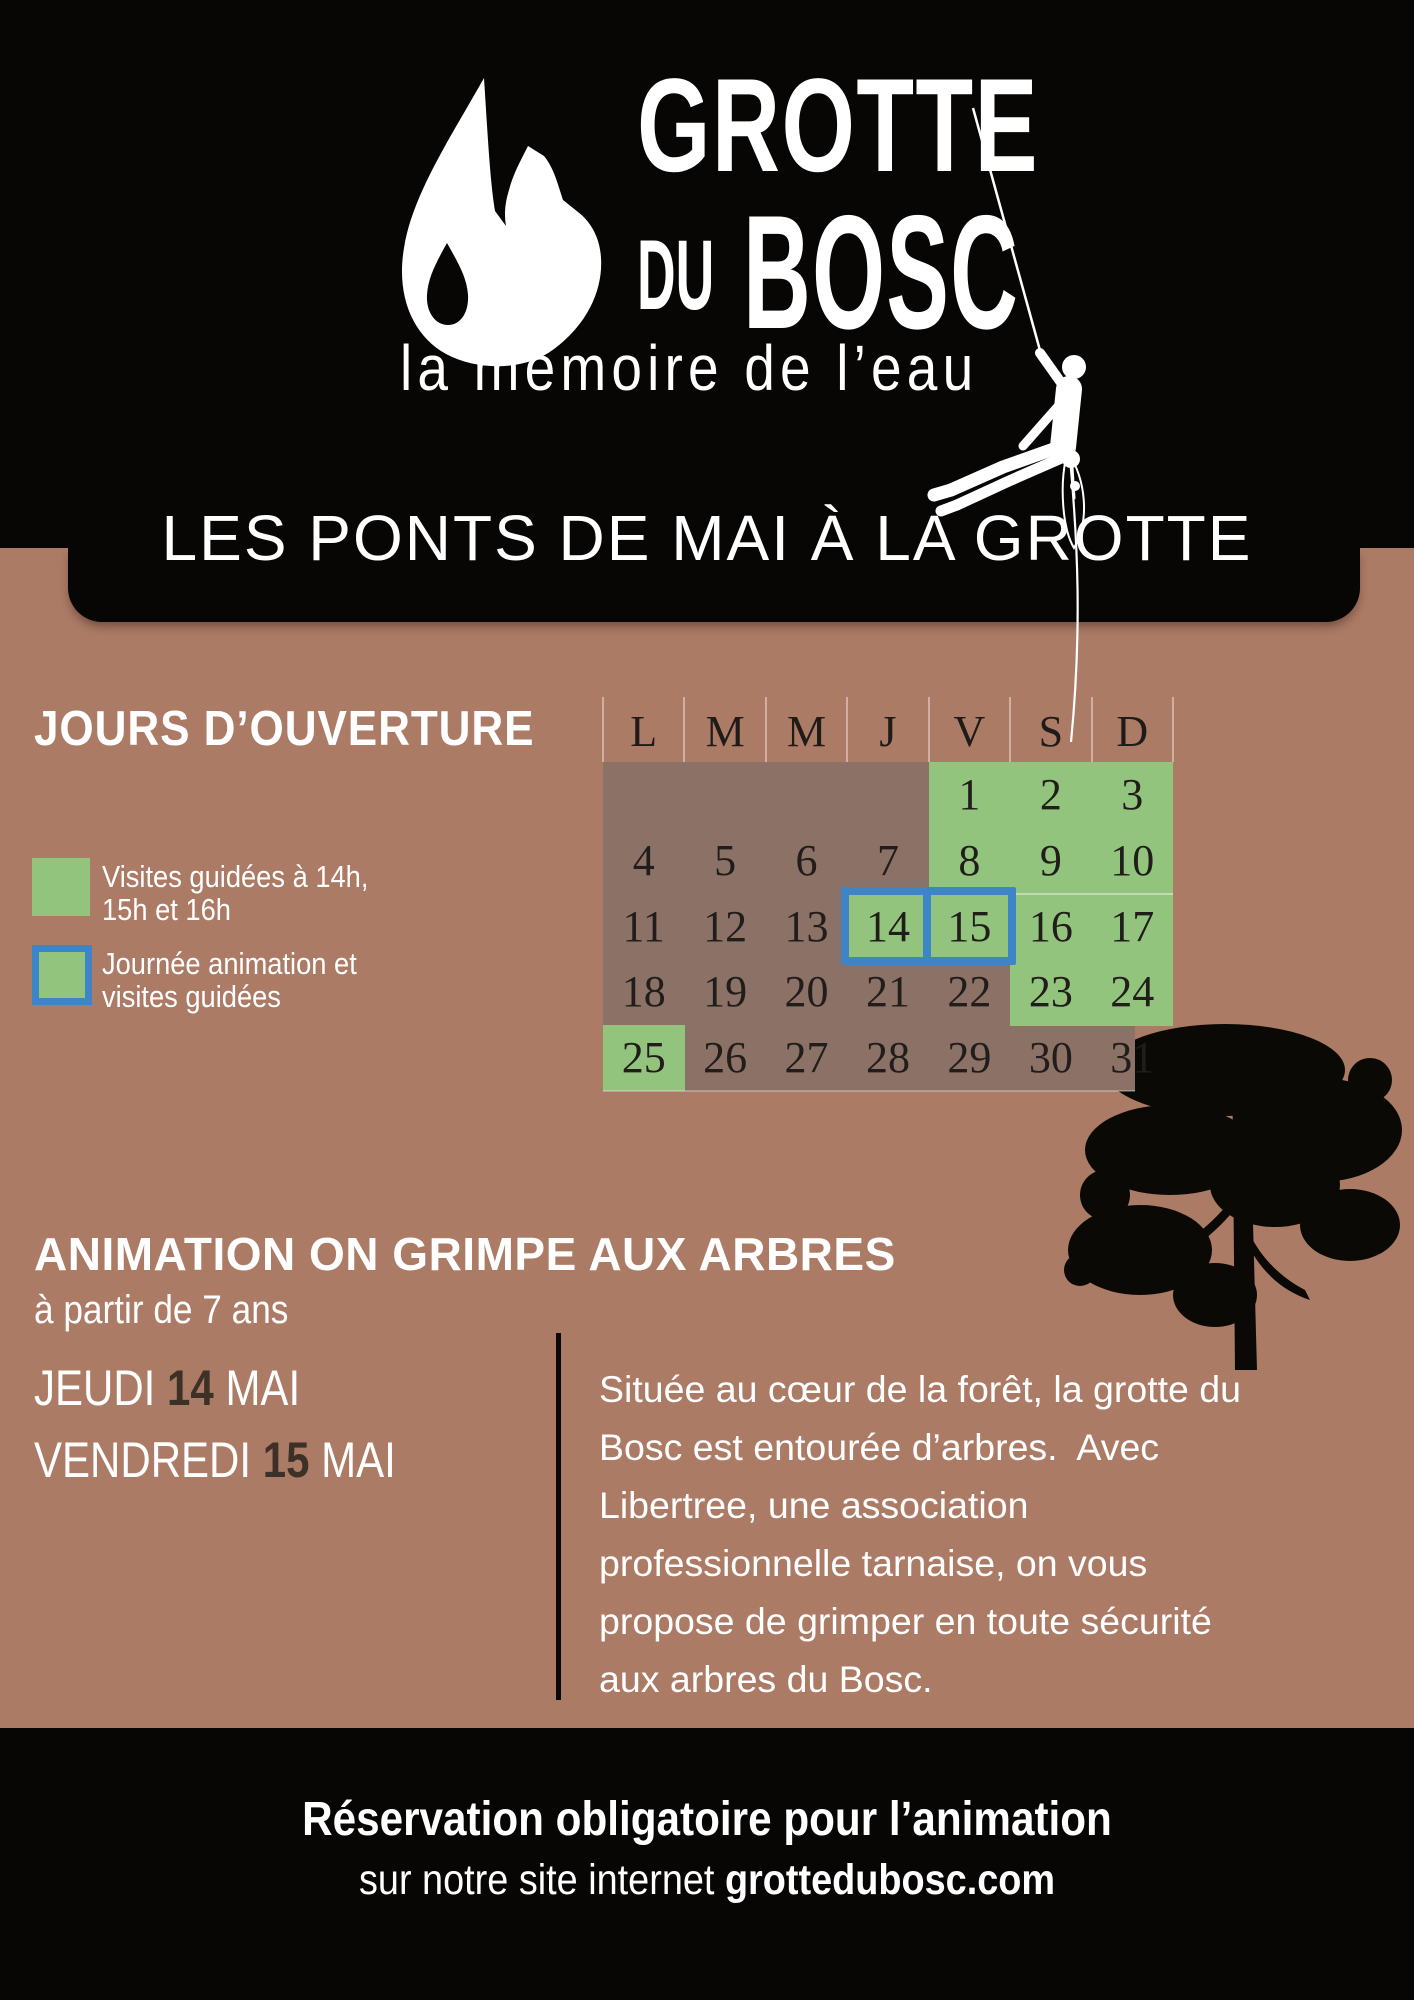 This screenshot has height=2000, width=1414. I want to click on description-line: Située au cœur de la forêt, la grotte du, so click(920, 1389).